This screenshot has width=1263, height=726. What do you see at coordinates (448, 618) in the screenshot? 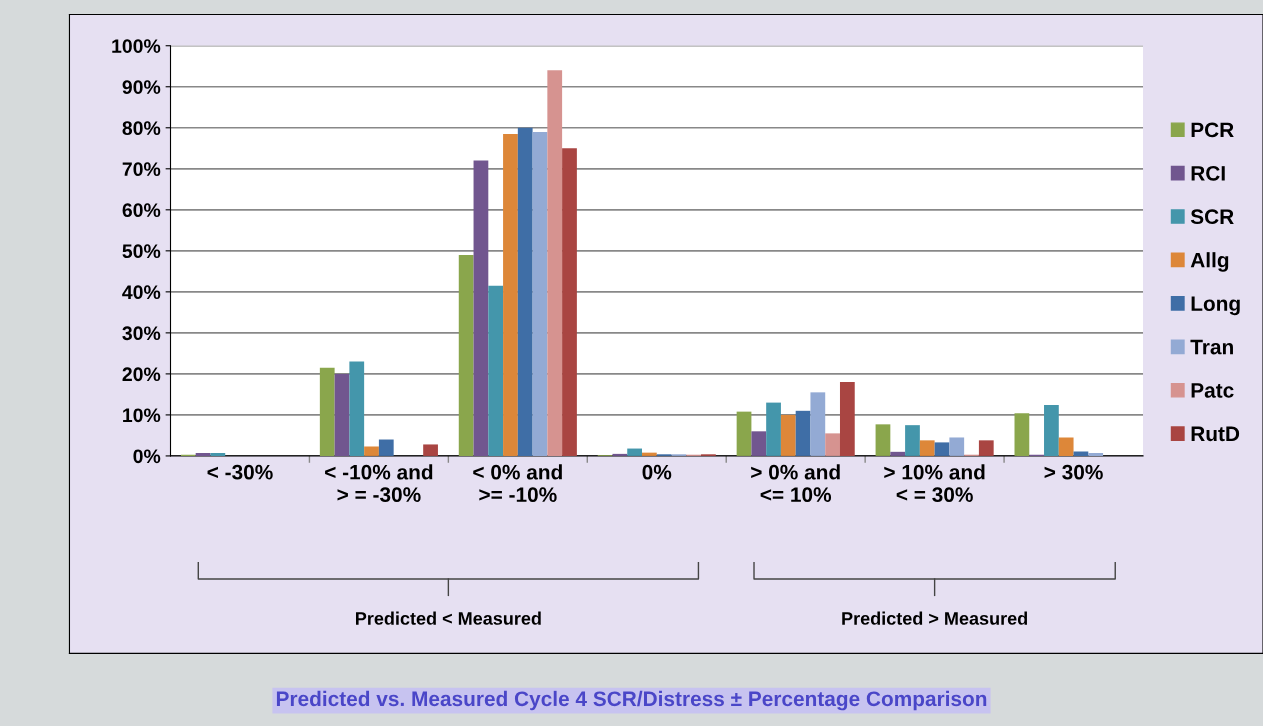
I see `text: Predicted < Measured` at bounding box center [448, 618].